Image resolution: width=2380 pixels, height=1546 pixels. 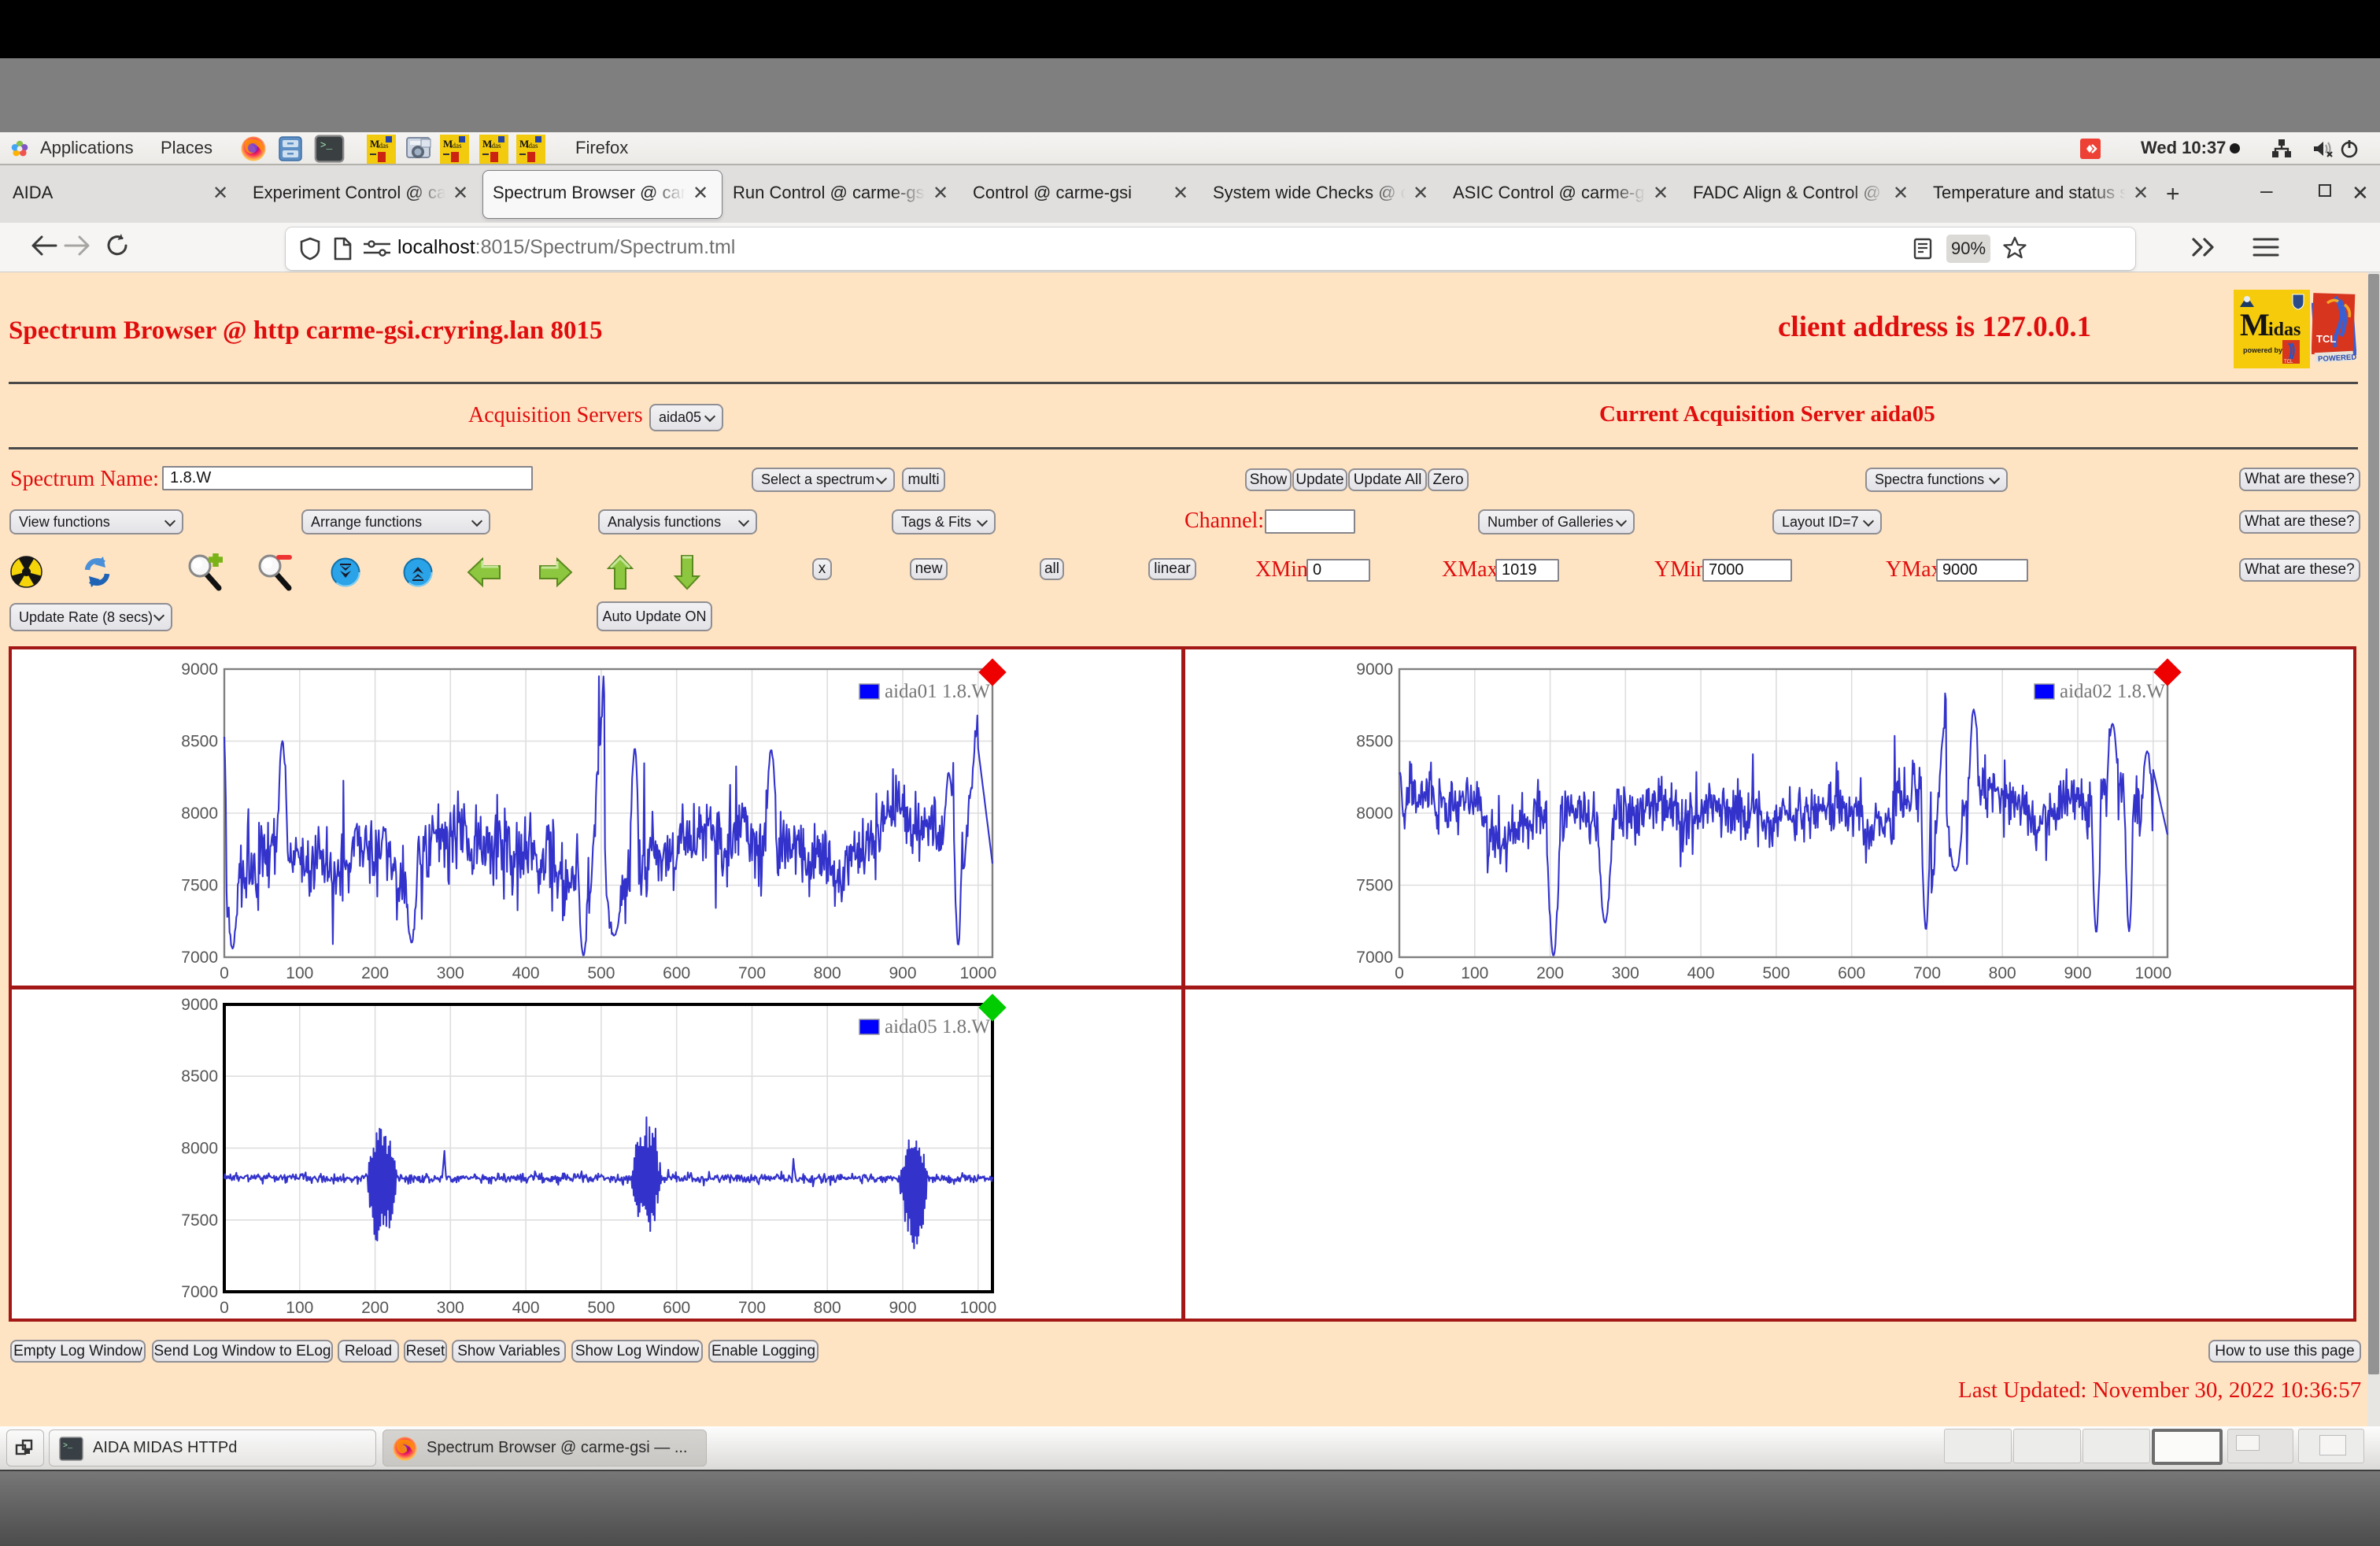 I want to click on svg-text: powered by, so click(x=2262, y=350).